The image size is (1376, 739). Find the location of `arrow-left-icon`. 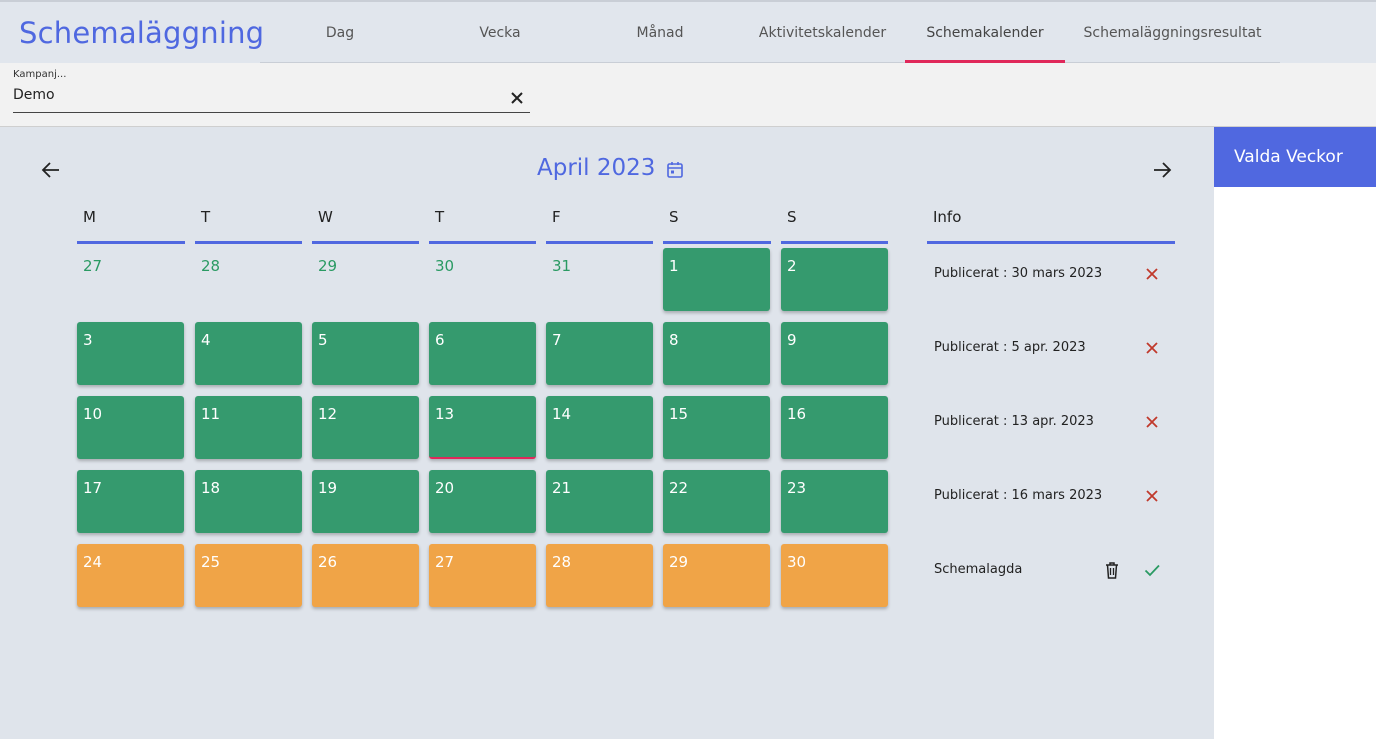

arrow-left-icon is located at coordinates (50, 170).